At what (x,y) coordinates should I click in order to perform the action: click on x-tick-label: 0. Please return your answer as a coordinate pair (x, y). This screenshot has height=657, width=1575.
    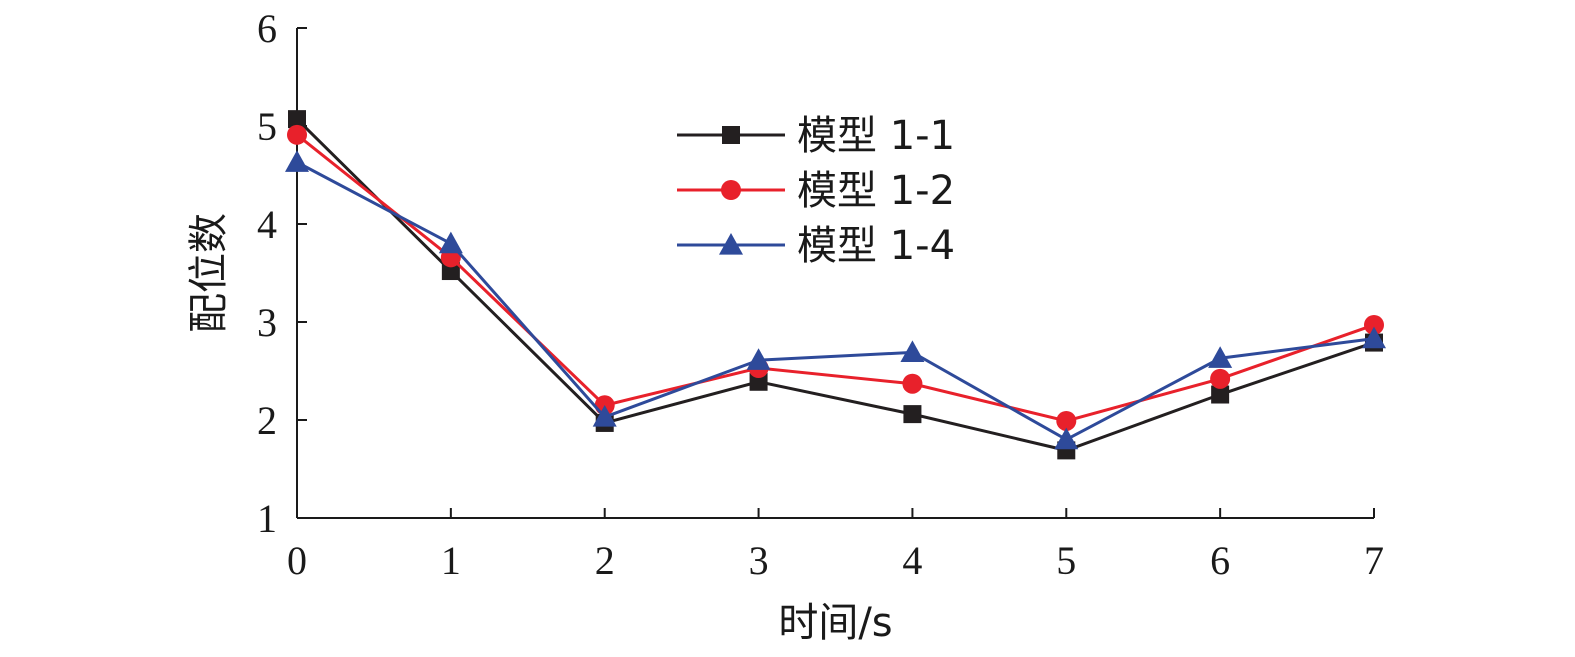
    Looking at the image, I should click on (297, 560).